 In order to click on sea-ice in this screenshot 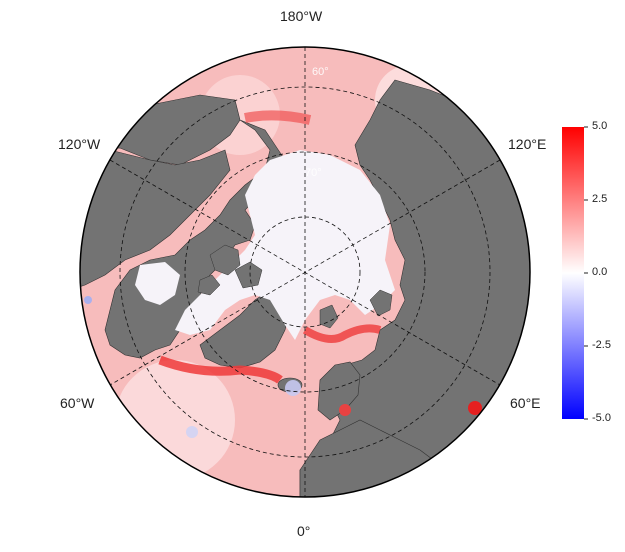, I will do `click(285, 245)`.